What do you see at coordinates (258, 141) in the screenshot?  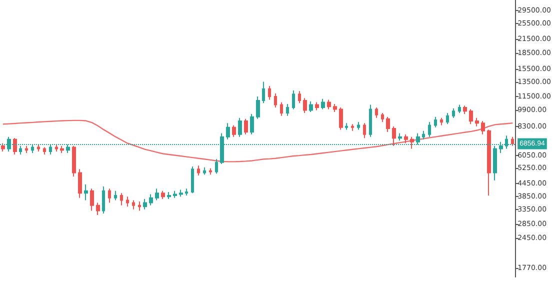 I see `line-series` at bounding box center [258, 141].